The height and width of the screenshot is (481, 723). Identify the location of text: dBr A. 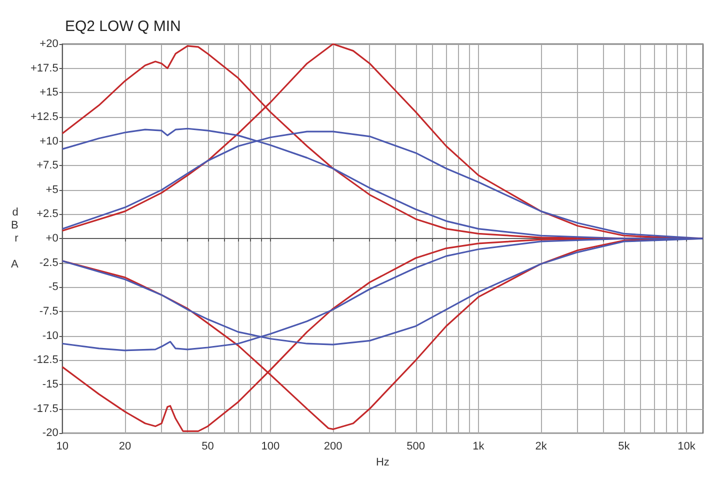
(14, 238).